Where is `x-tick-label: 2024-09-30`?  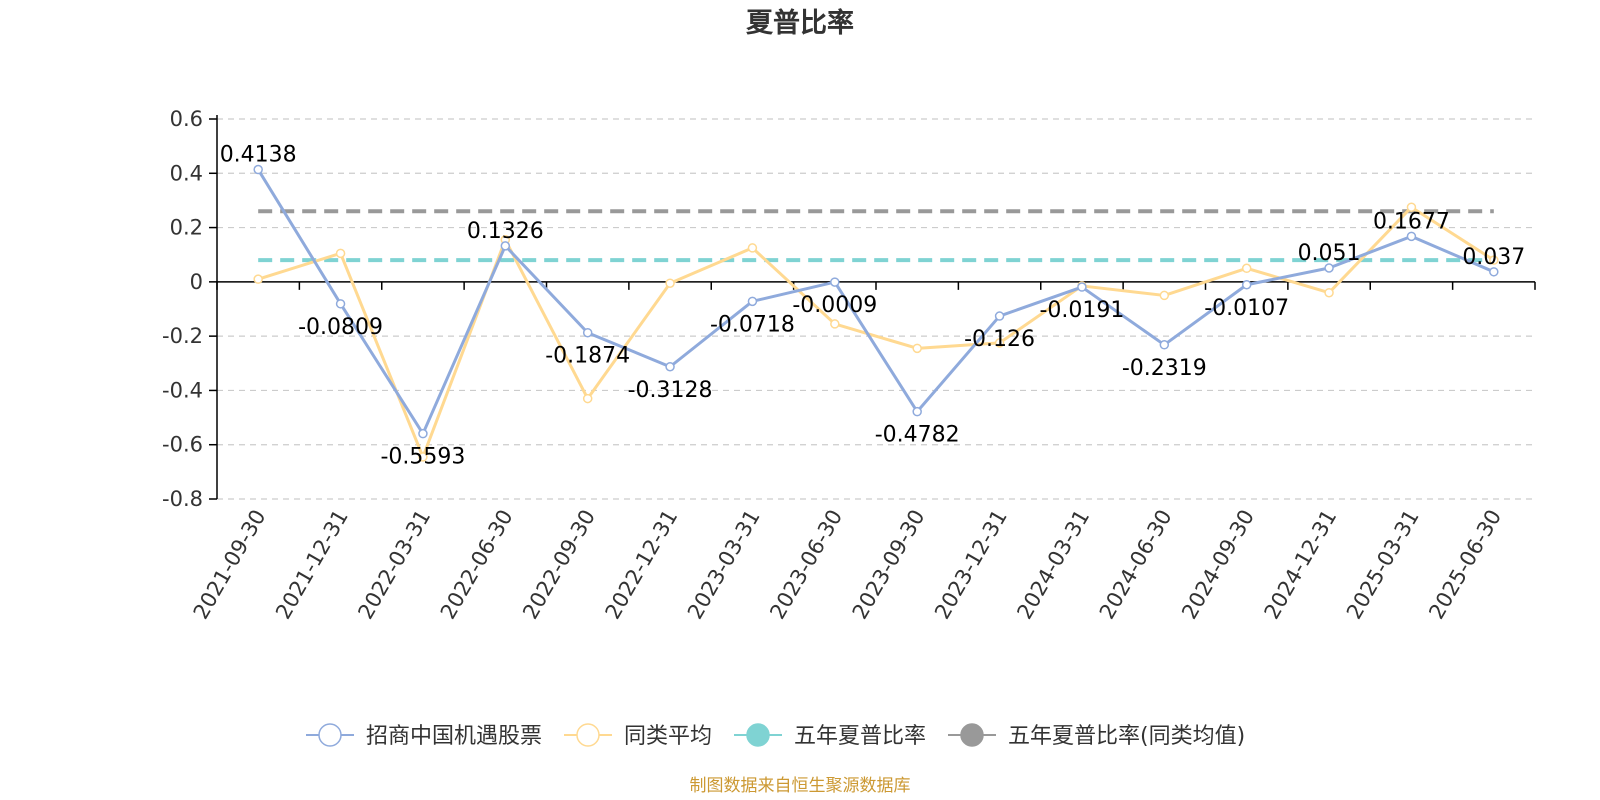 x-tick-label: 2024-09-30 is located at coordinates (1218, 565).